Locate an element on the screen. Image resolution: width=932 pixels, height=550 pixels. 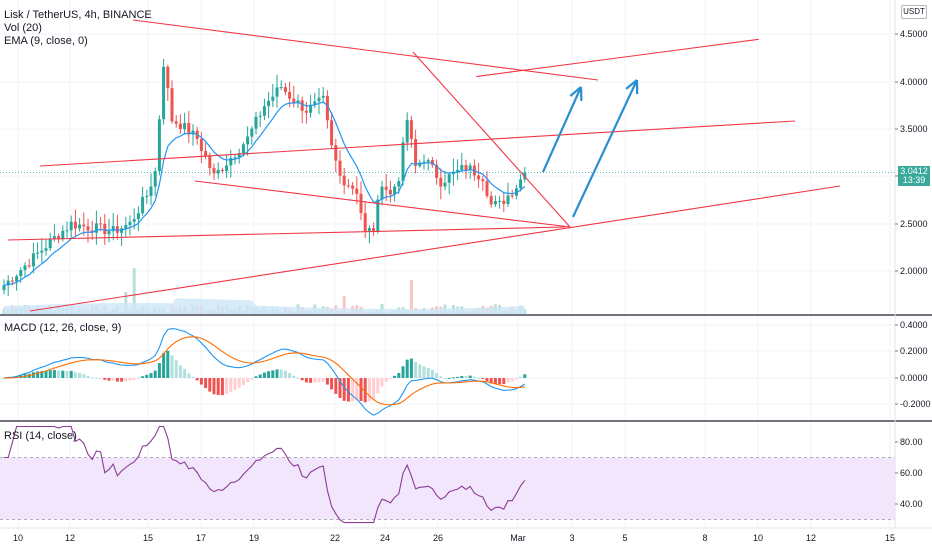
last-price-value: 3.0412 is located at coordinates (914, 171).